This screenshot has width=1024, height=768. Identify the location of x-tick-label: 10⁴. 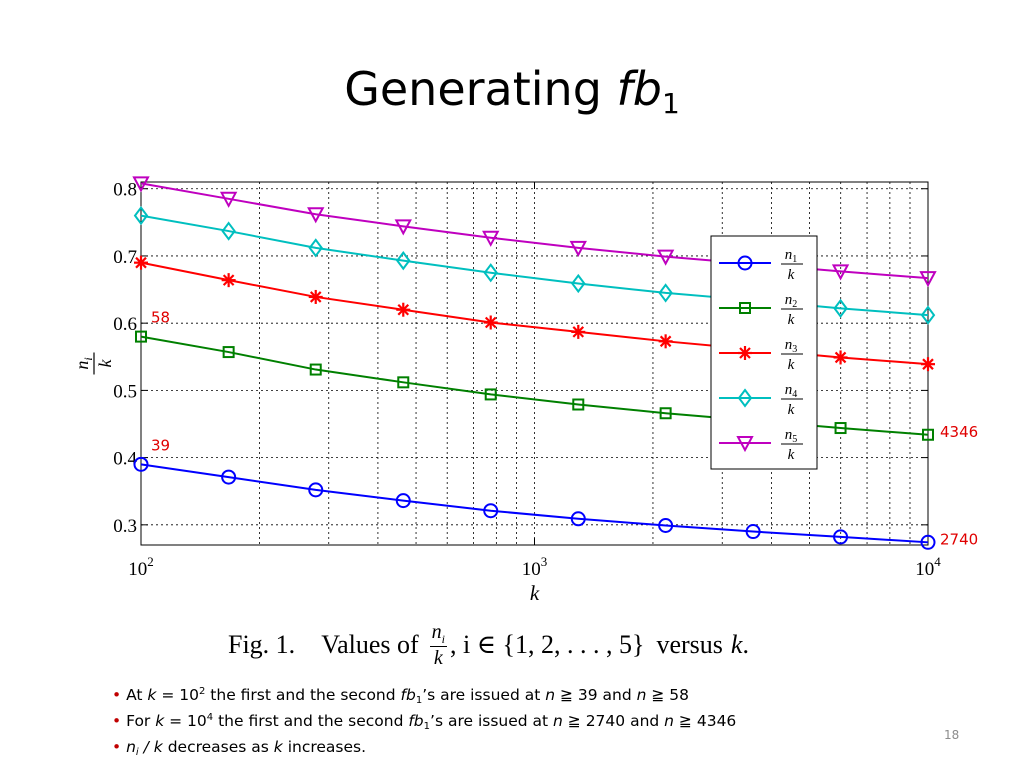
(928, 567).